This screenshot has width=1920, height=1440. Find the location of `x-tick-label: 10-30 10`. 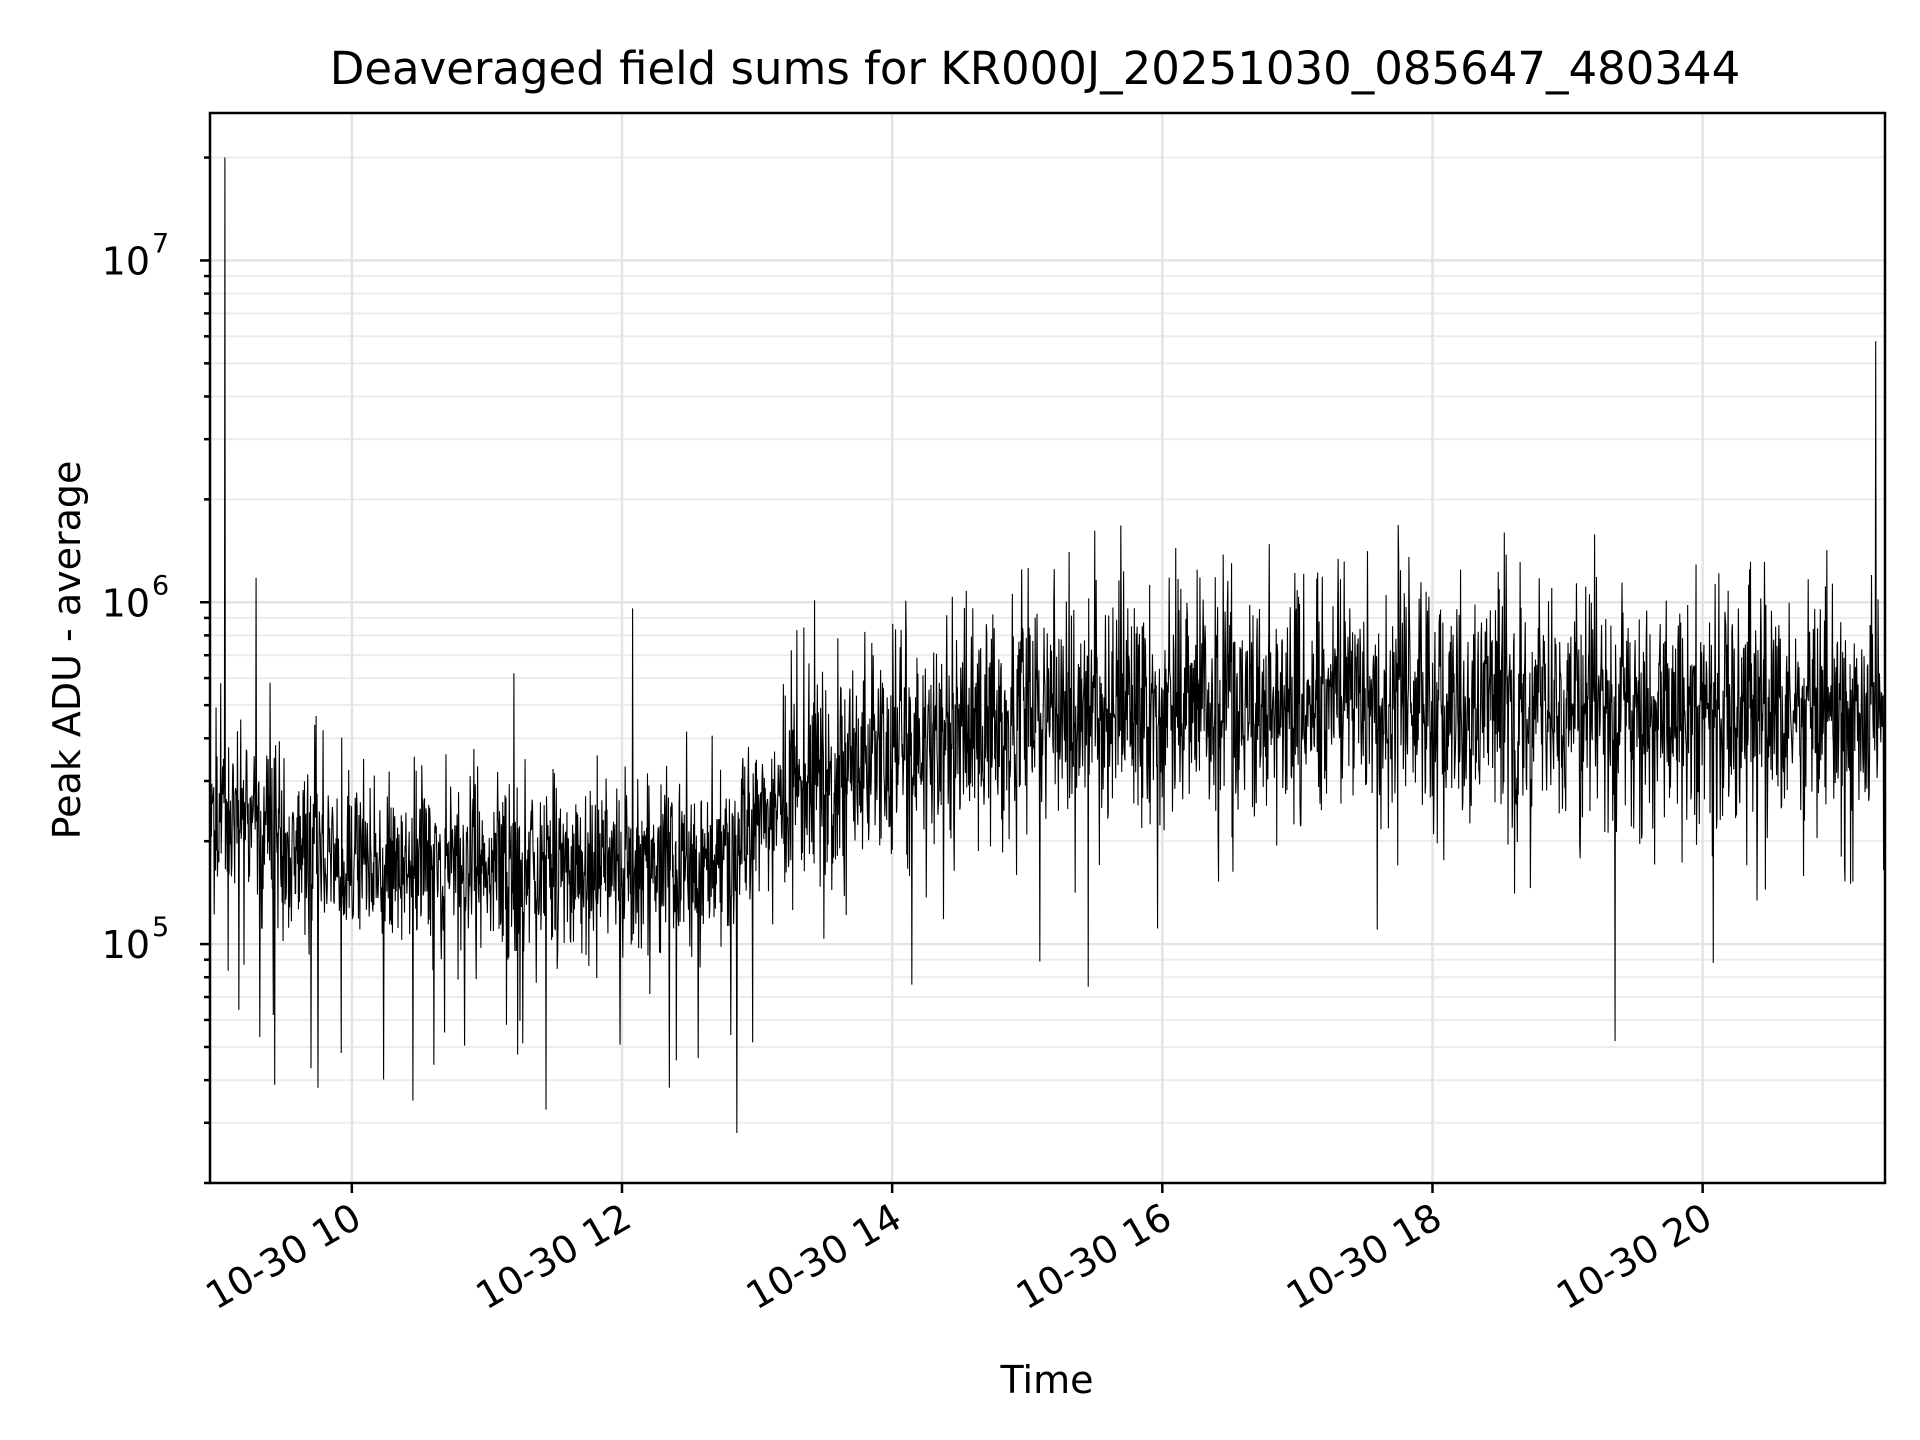

x-tick-label: 10-30 10 is located at coordinates (283, 1257).